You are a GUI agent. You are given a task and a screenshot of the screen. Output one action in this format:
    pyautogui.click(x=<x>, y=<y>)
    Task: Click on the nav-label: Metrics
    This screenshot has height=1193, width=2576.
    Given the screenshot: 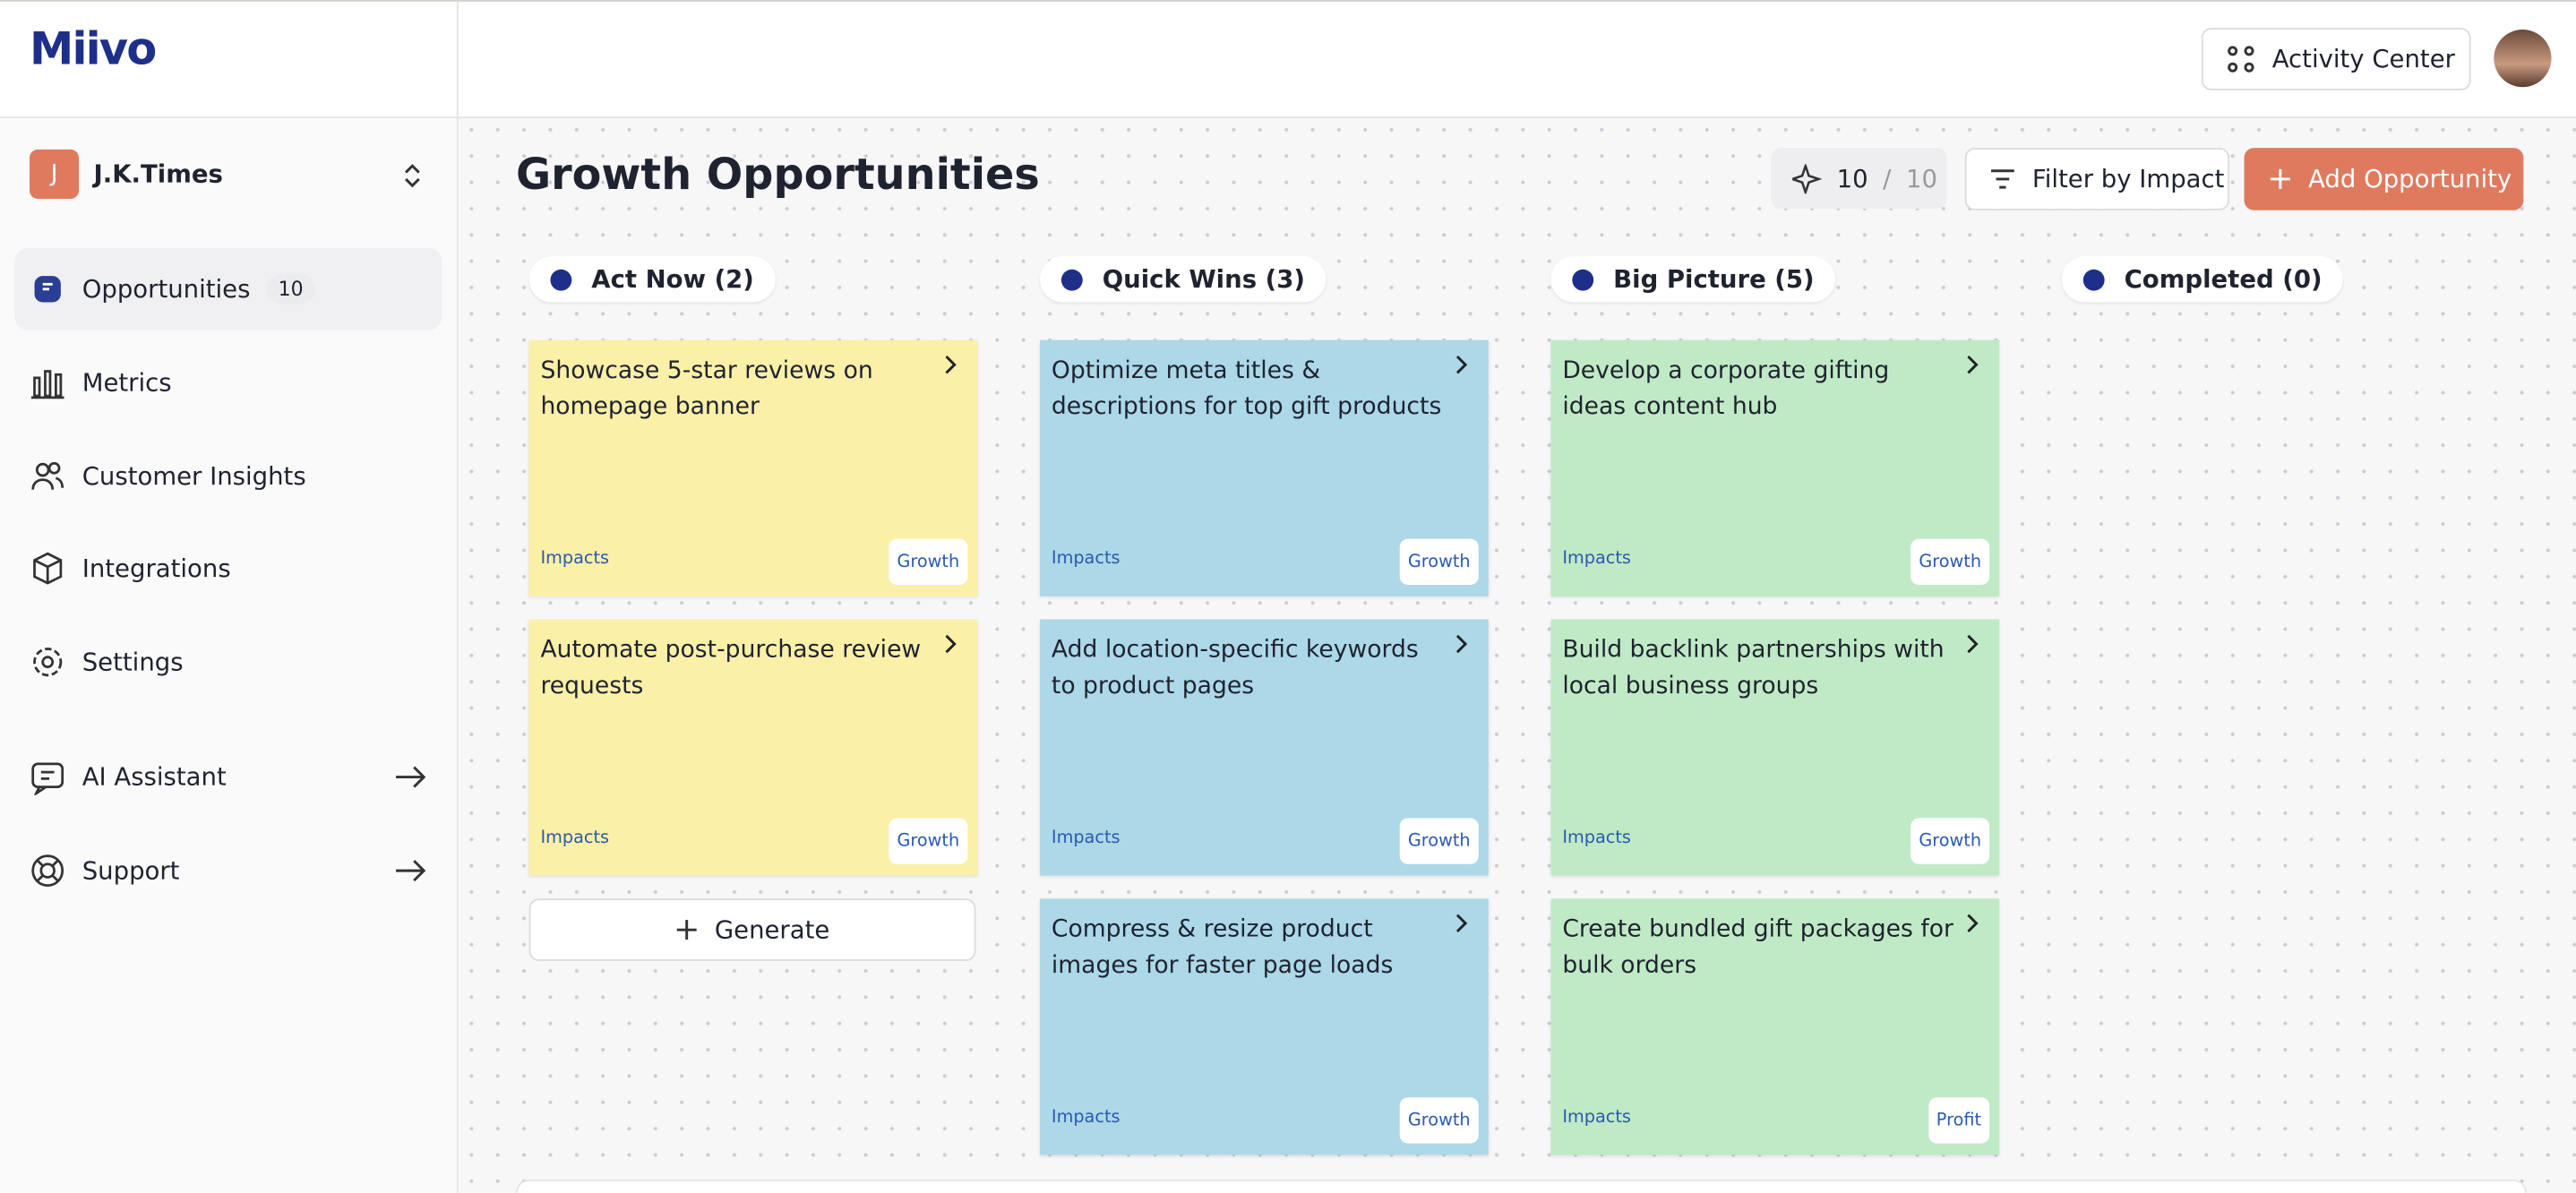 What is the action you would take?
    pyautogui.click(x=127, y=382)
    